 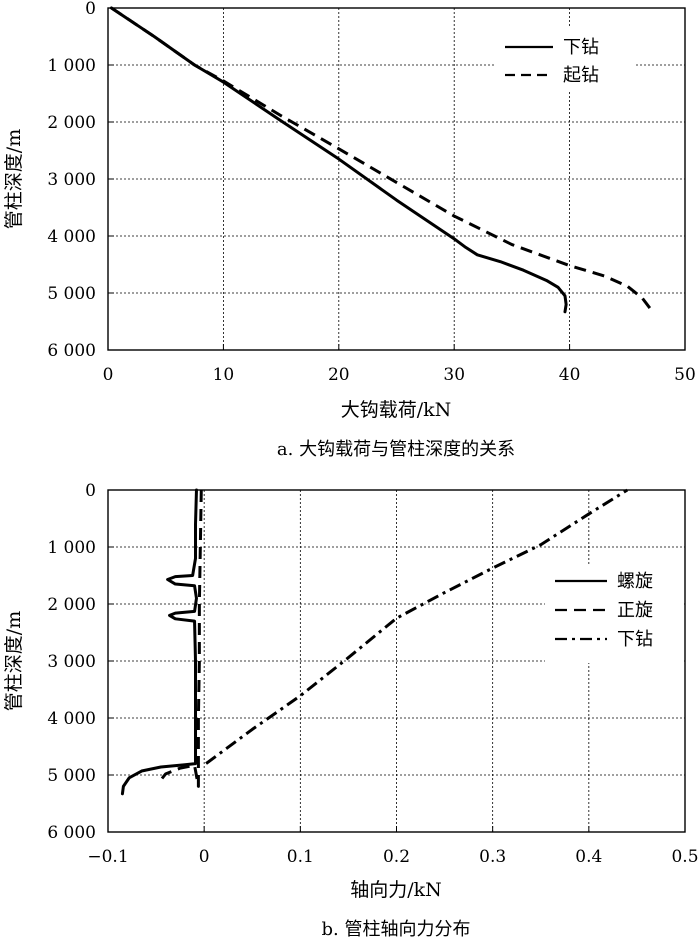 What do you see at coordinates (396, 857) in the screenshot?
I see `chart-b-x-tick-label-3: 0.2` at bounding box center [396, 857].